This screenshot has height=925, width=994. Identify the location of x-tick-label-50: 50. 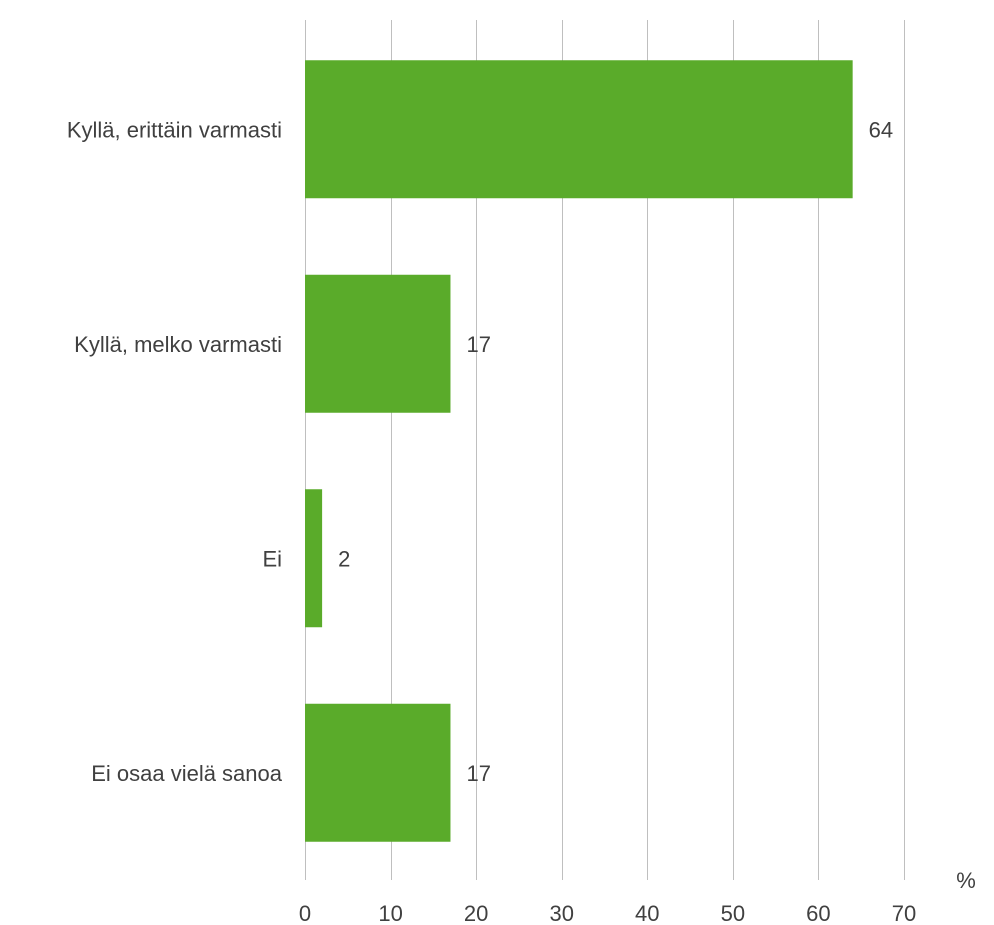
(733, 913).